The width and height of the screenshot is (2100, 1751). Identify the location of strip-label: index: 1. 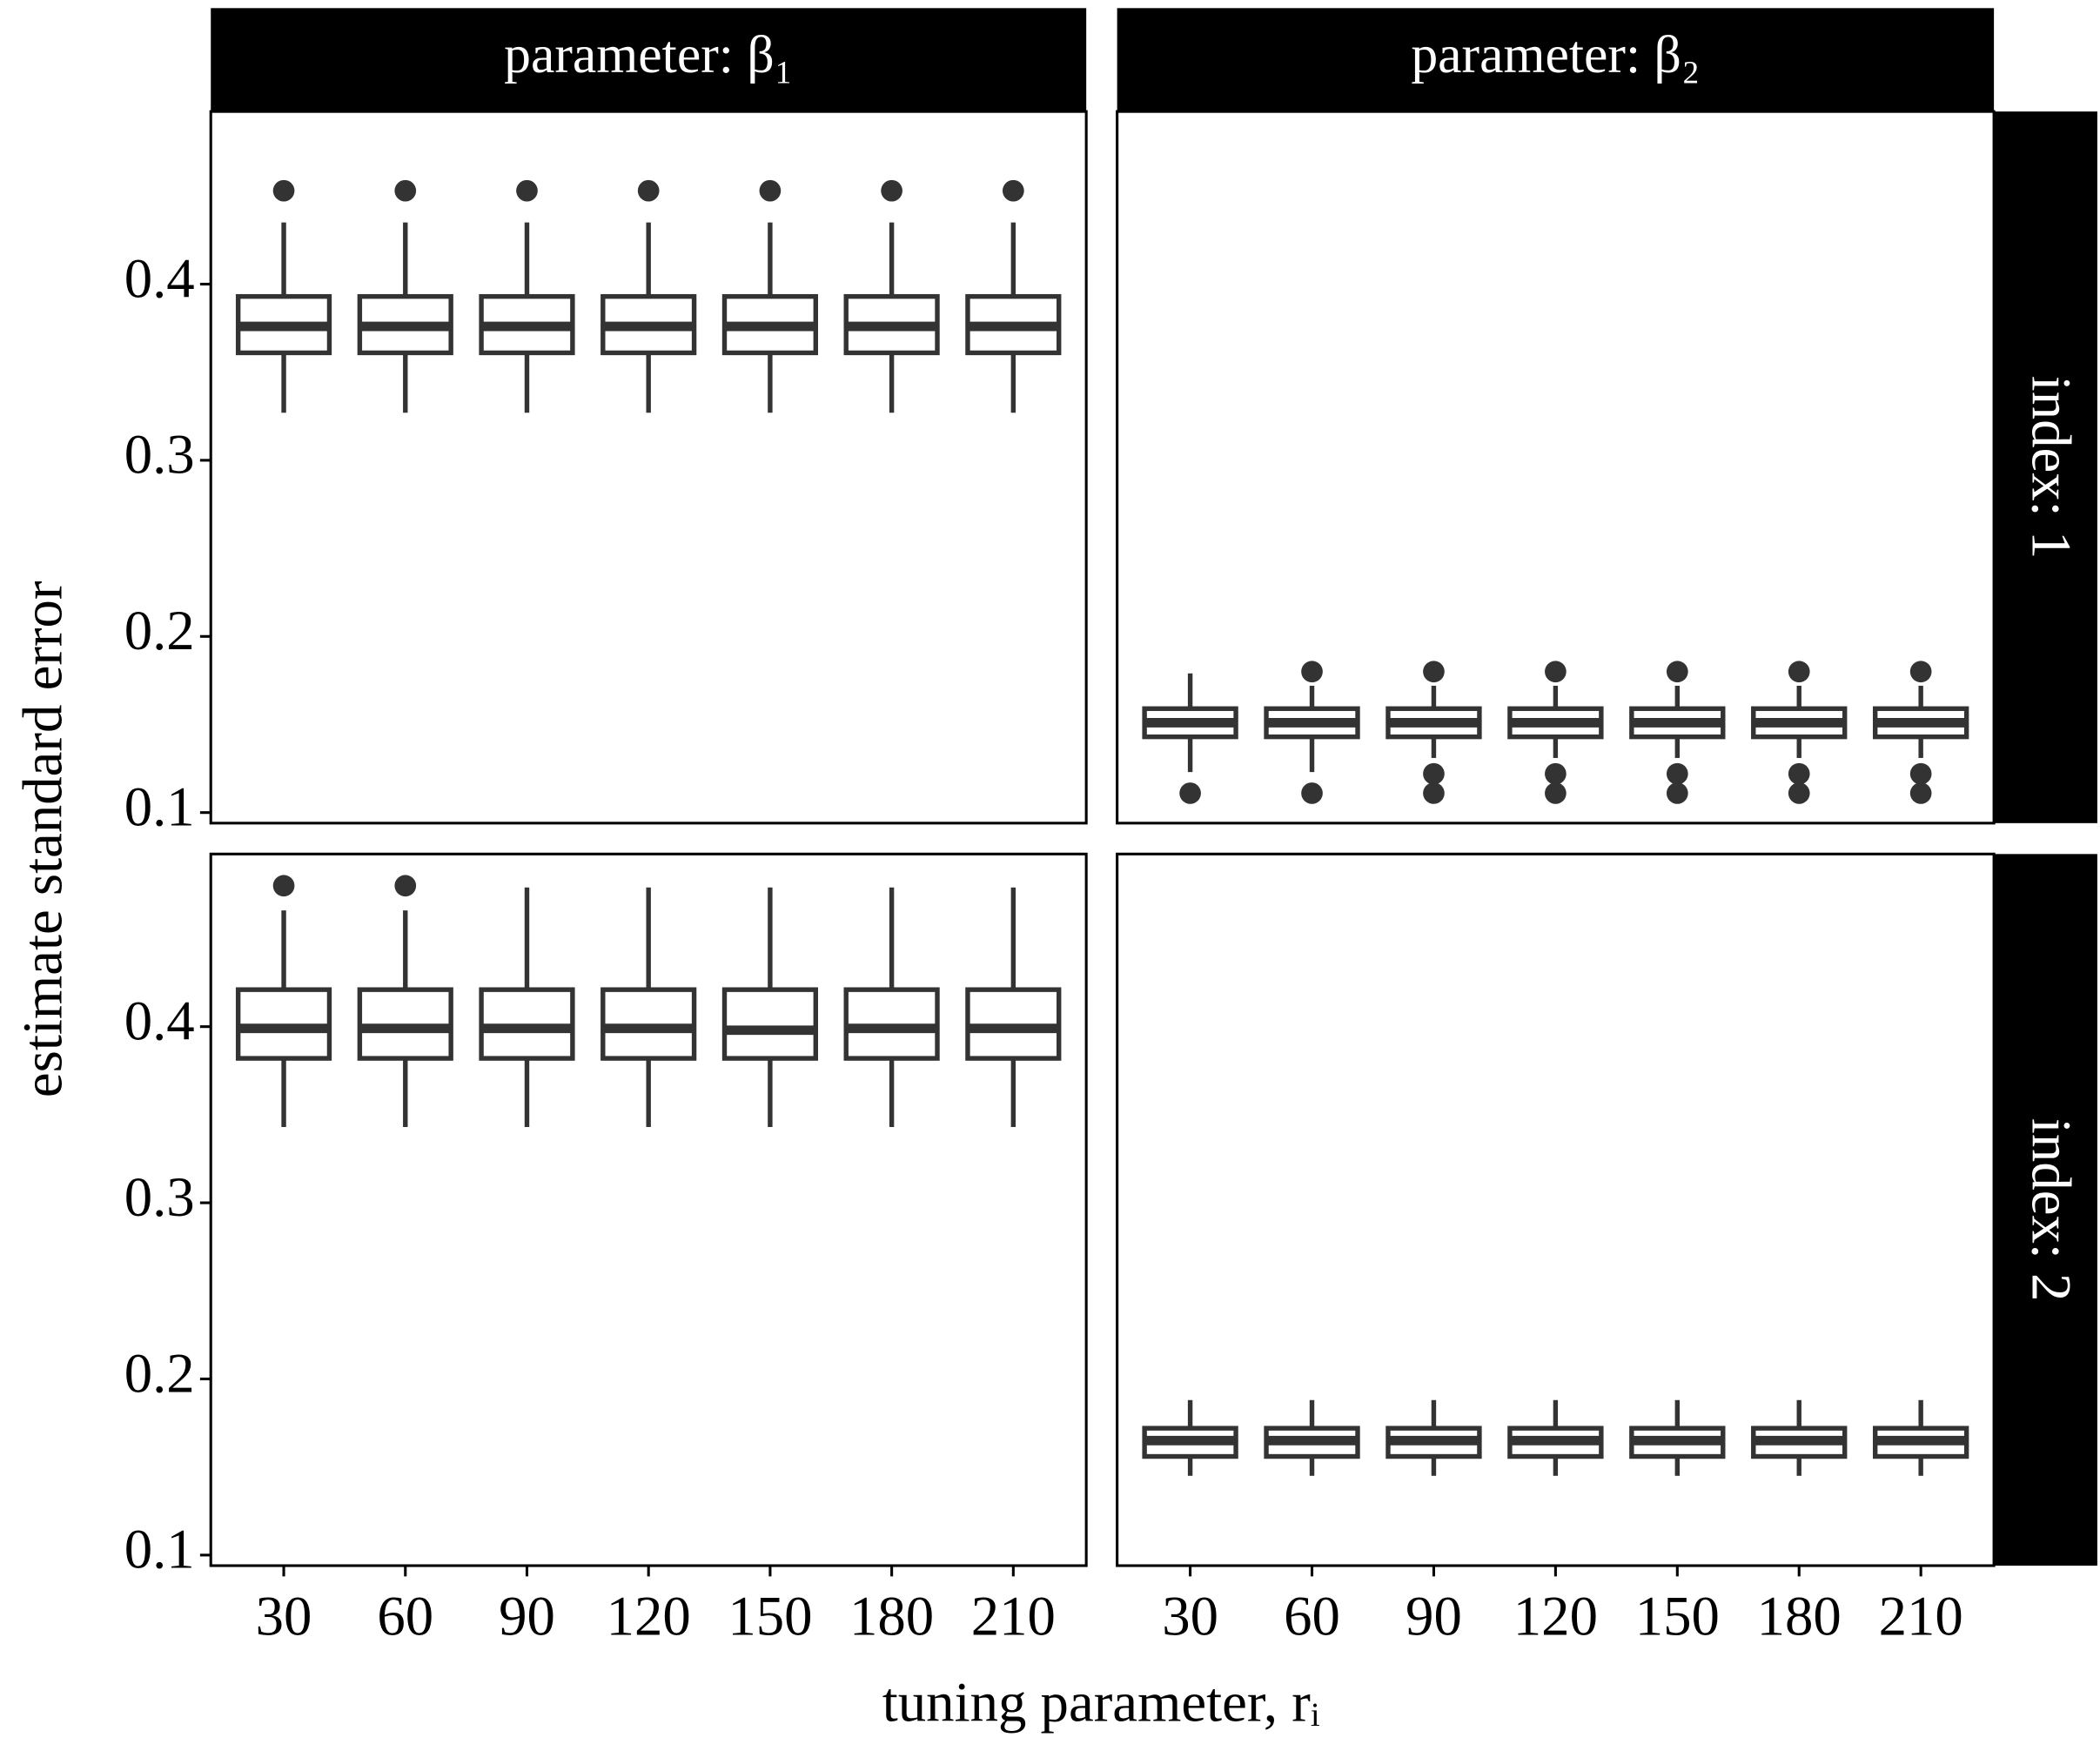
(2051, 468).